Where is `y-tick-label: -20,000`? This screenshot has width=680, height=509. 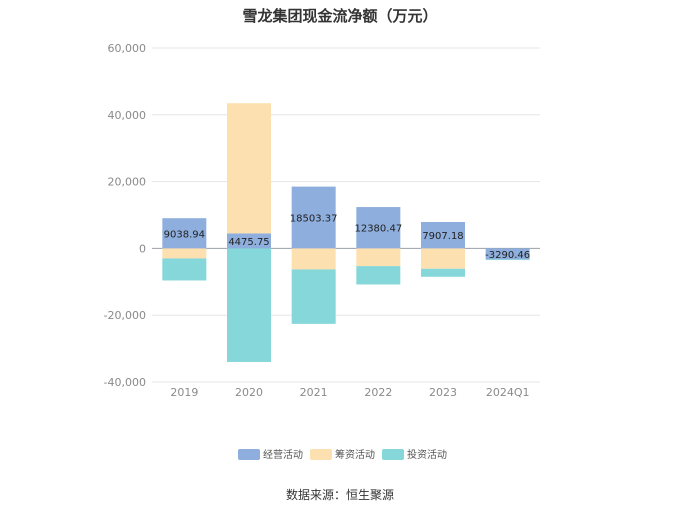 y-tick-label: -20,000 is located at coordinates (125, 315).